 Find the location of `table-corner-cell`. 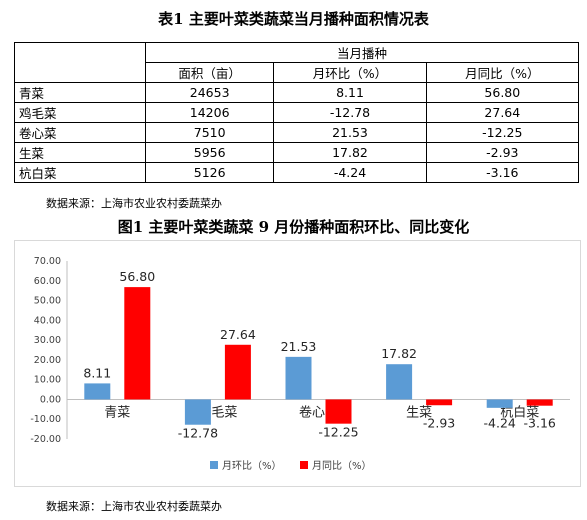

table-corner-cell is located at coordinates (80, 62).